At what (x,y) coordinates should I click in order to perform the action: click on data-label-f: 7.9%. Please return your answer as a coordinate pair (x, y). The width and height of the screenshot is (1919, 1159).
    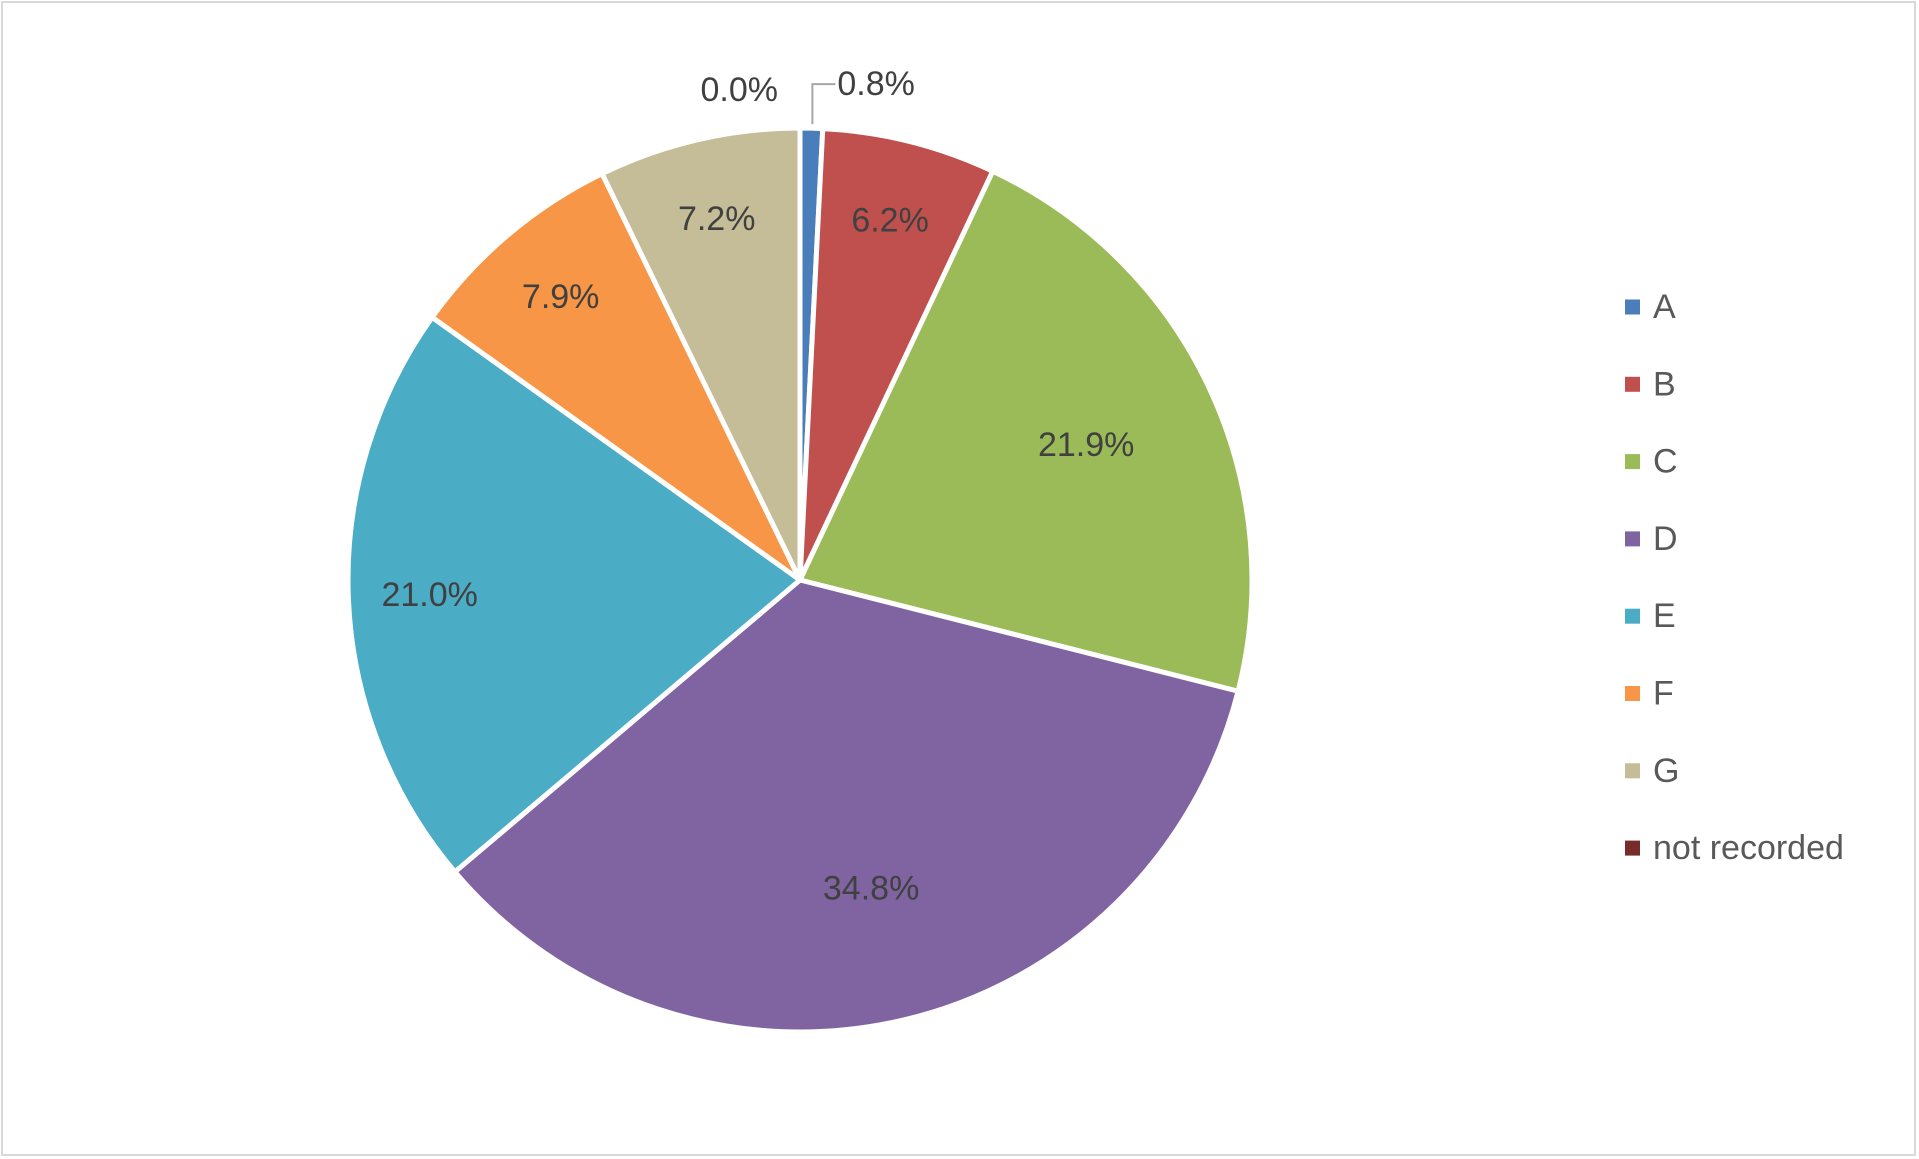
    Looking at the image, I should click on (561, 297).